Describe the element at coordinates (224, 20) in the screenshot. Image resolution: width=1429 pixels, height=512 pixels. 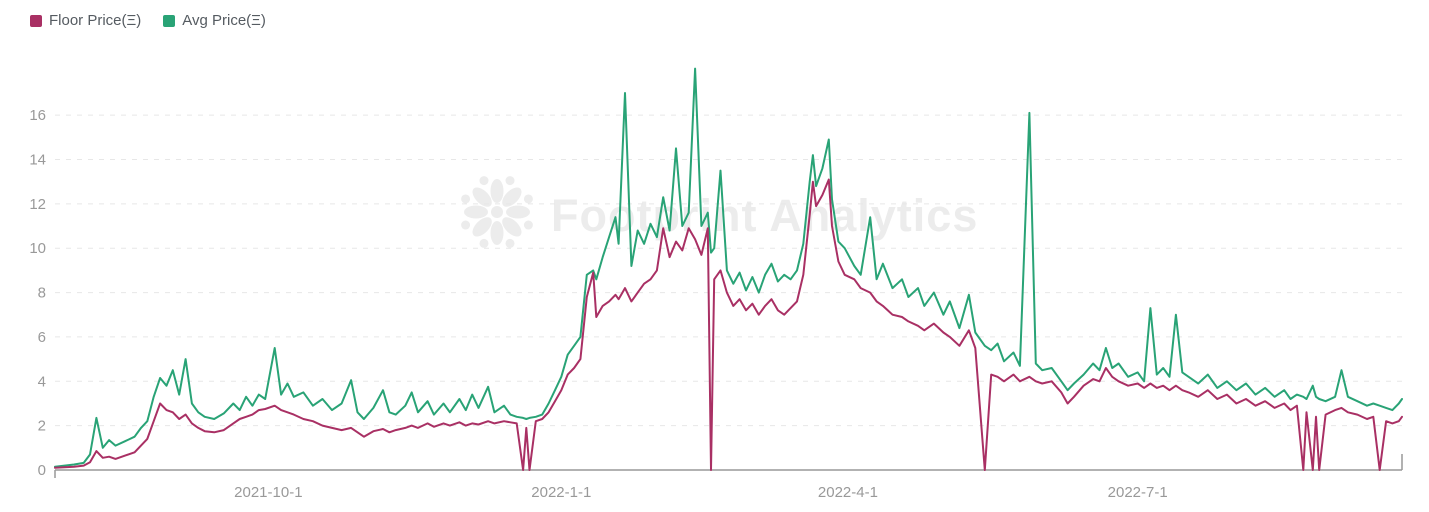
I see `avg-price-legend-label: Avg Price(Ξ)` at that location.